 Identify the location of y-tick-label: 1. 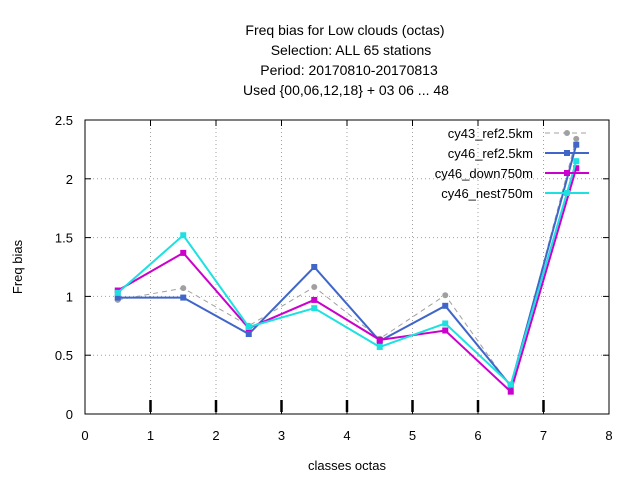
(69, 296).